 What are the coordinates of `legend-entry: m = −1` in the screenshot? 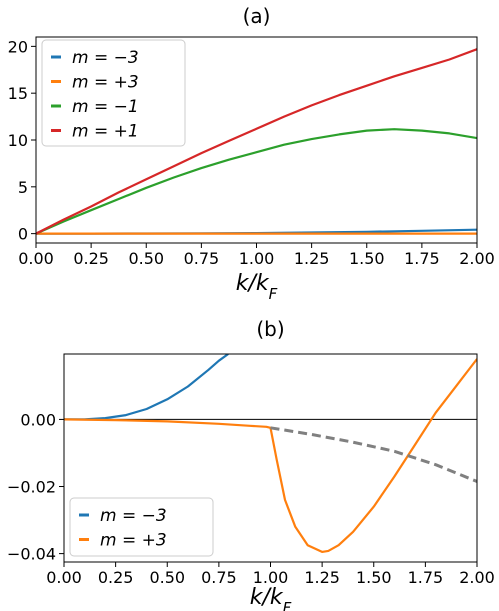 It's located at (105, 107).